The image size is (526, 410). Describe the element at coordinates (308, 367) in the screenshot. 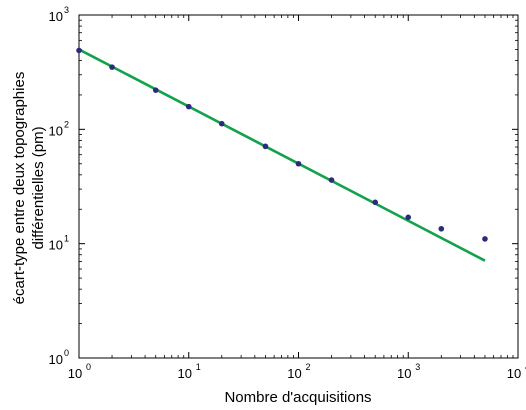

I see `x-tick-exponent: 2` at that location.